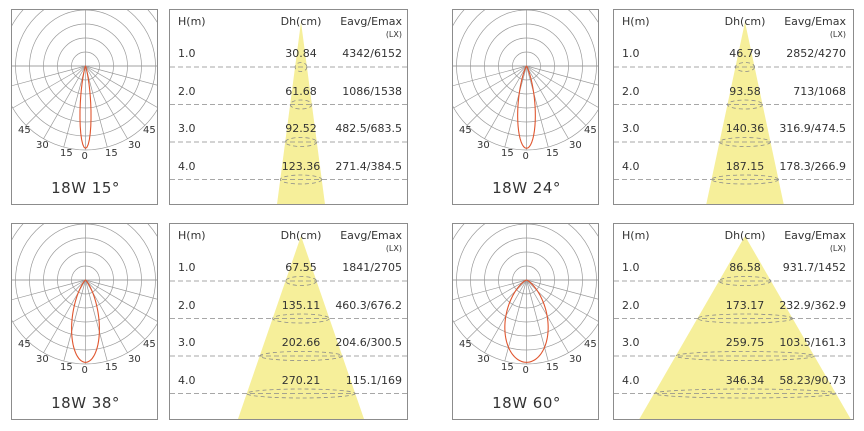  Describe the element at coordinates (368, 128) in the screenshot. I see `row-illuminance: 482.5/683.5` at that location.